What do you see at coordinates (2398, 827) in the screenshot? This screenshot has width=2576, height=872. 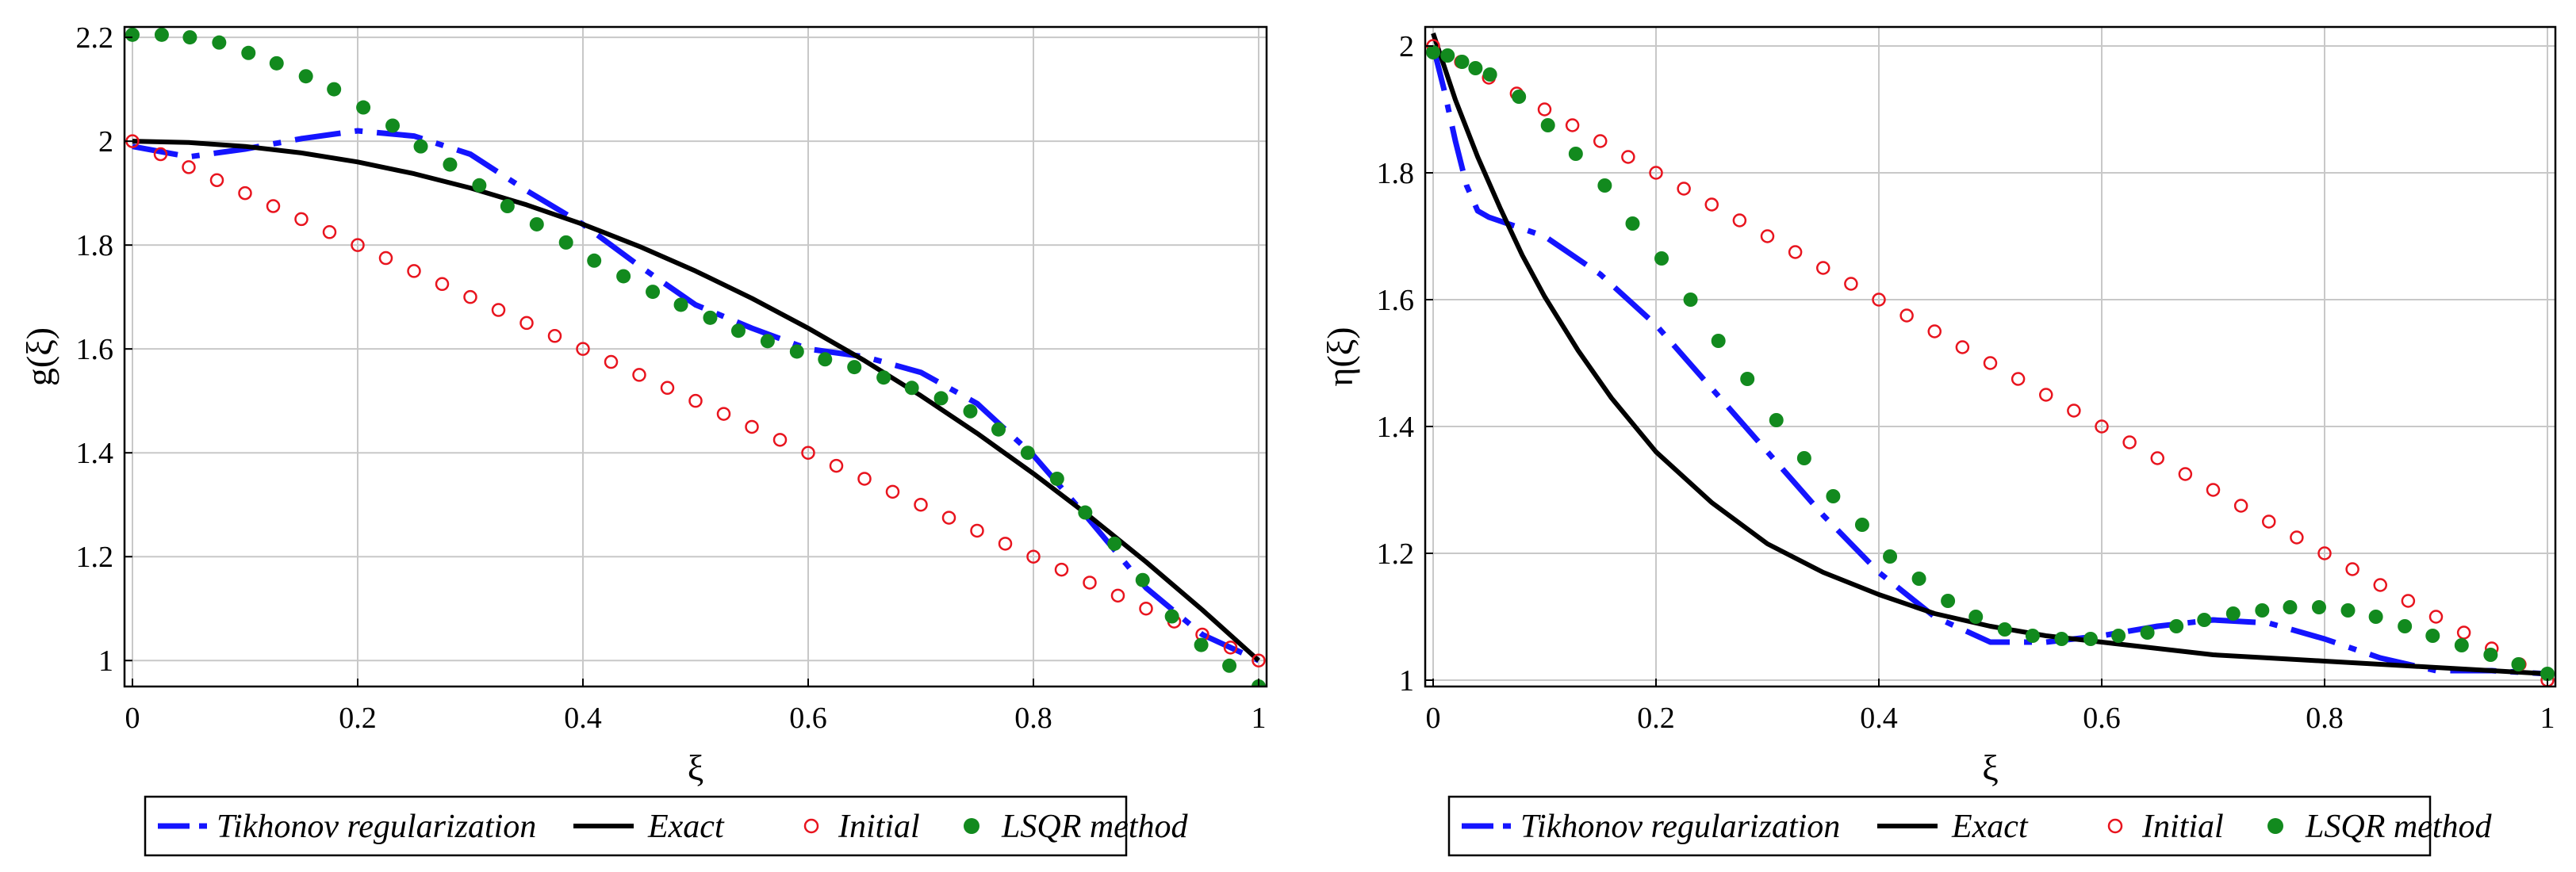 I see `legend-label: LSQR method` at bounding box center [2398, 827].